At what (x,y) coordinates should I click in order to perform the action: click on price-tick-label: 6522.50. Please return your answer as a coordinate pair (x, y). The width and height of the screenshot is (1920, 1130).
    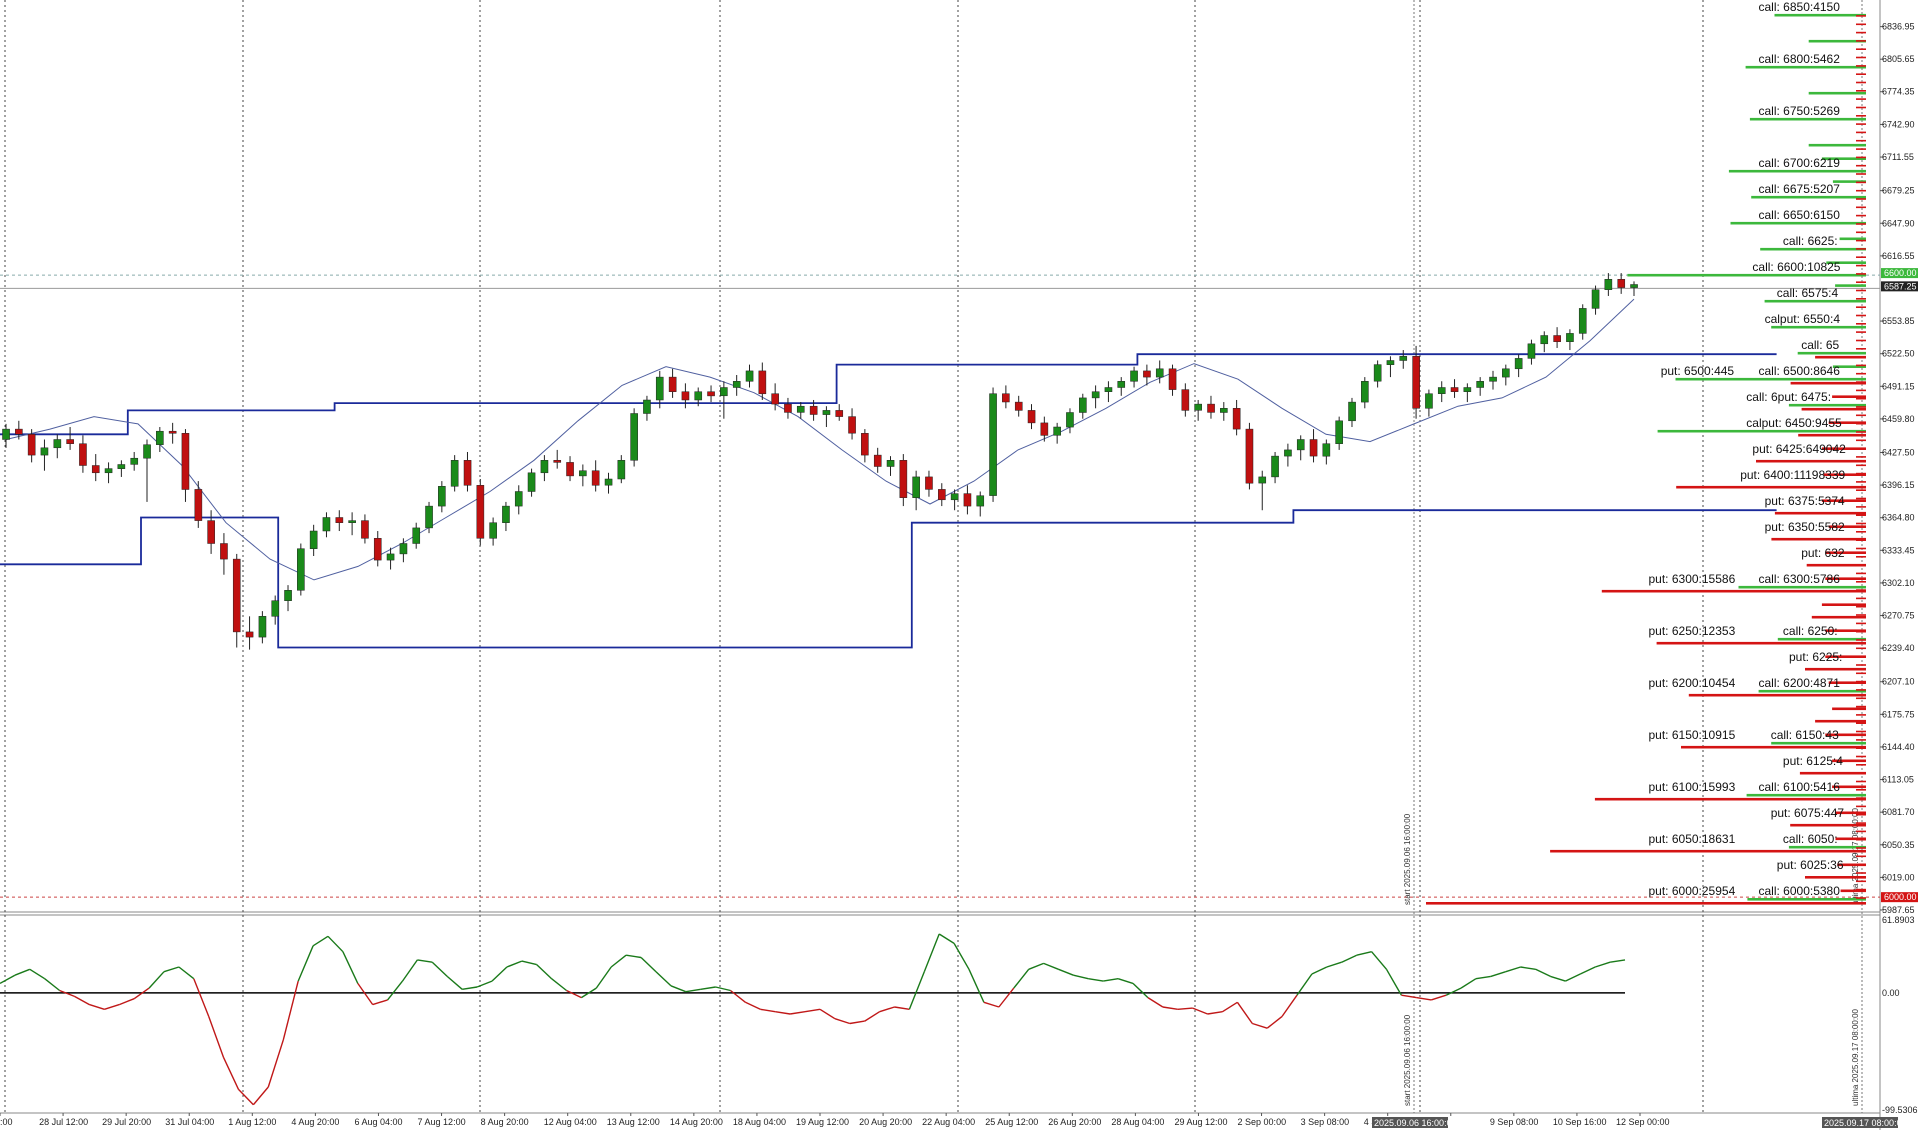
    Looking at the image, I should click on (1898, 354).